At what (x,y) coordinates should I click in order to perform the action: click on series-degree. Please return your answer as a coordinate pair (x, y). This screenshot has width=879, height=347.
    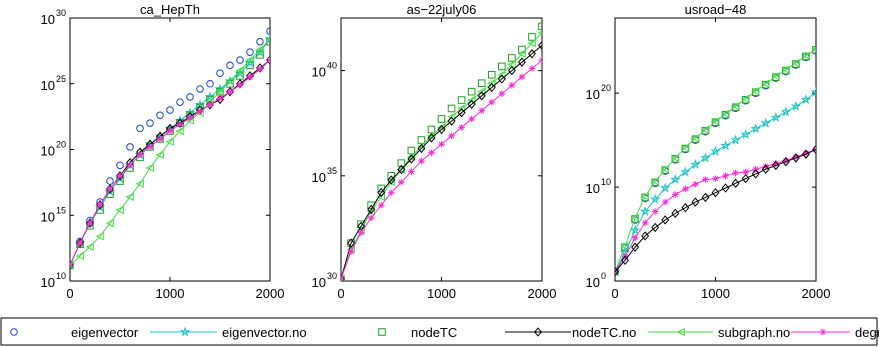
    Looking at the image, I should click on (441, 168).